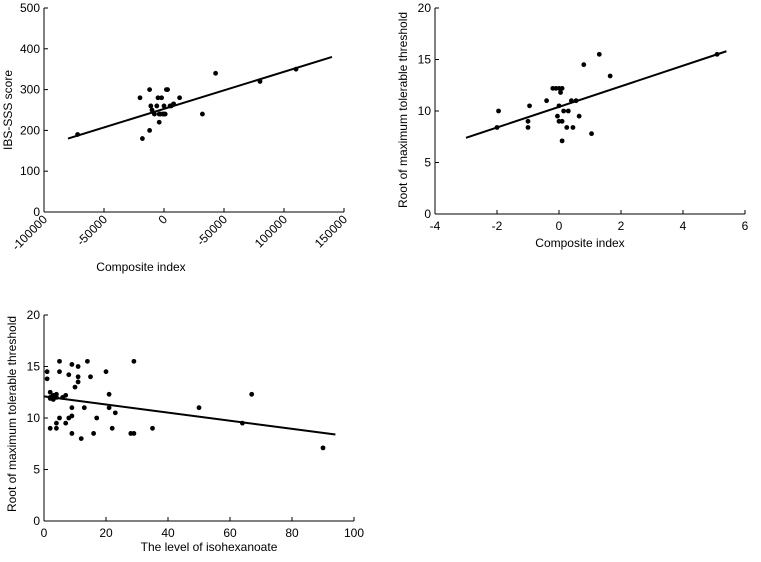 This screenshot has height=562, width=761. Describe the element at coordinates (30, 171) in the screenshot. I see `y-tick-label: 100` at that location.